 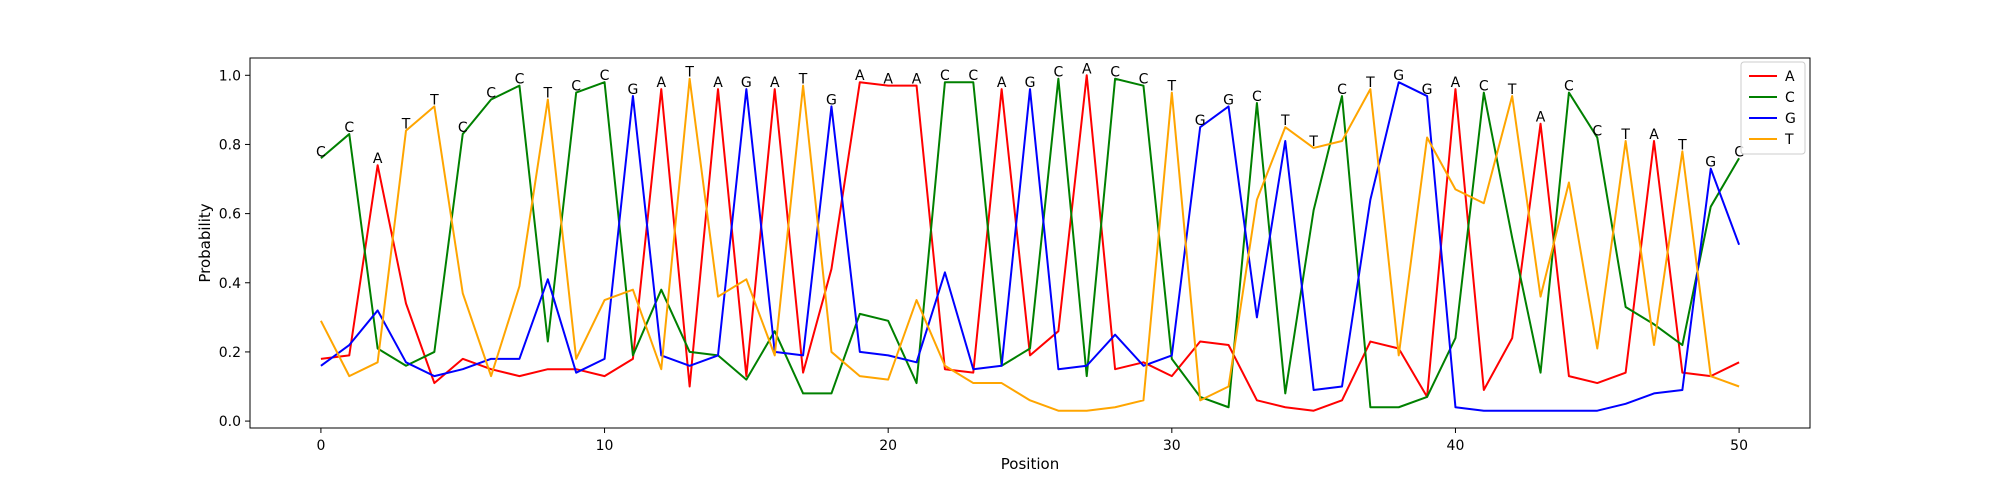 I want to click on y-tick-label: 0.4, so click(x=230, y=284).